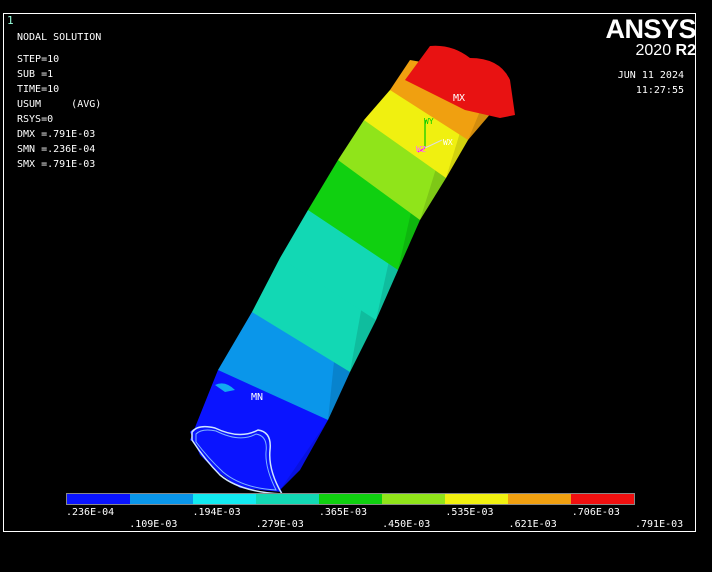  Describe the element at coordinates (650, 75) in the screenshot. I see `date-label: JUN 11 2024` at that location.